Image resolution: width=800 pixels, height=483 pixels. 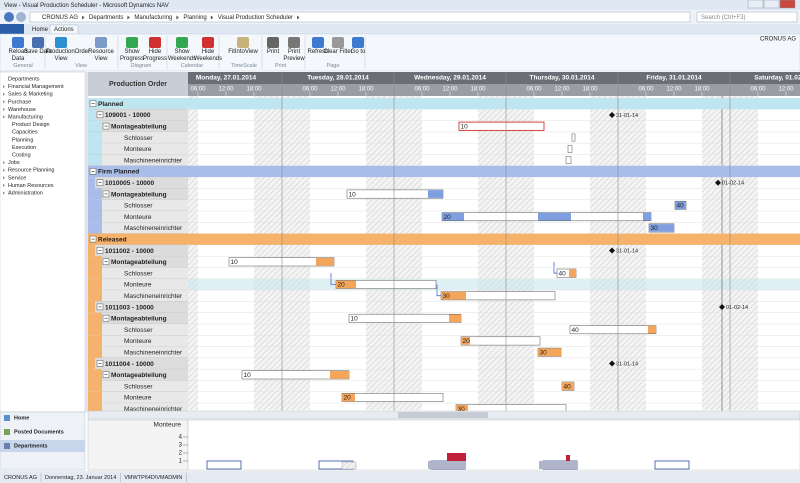 What do you see at coordinates (450, 78) in the screenshot?
I see `day-label: Wednesday, 29.01.2014` at bounding box center [450, 78].